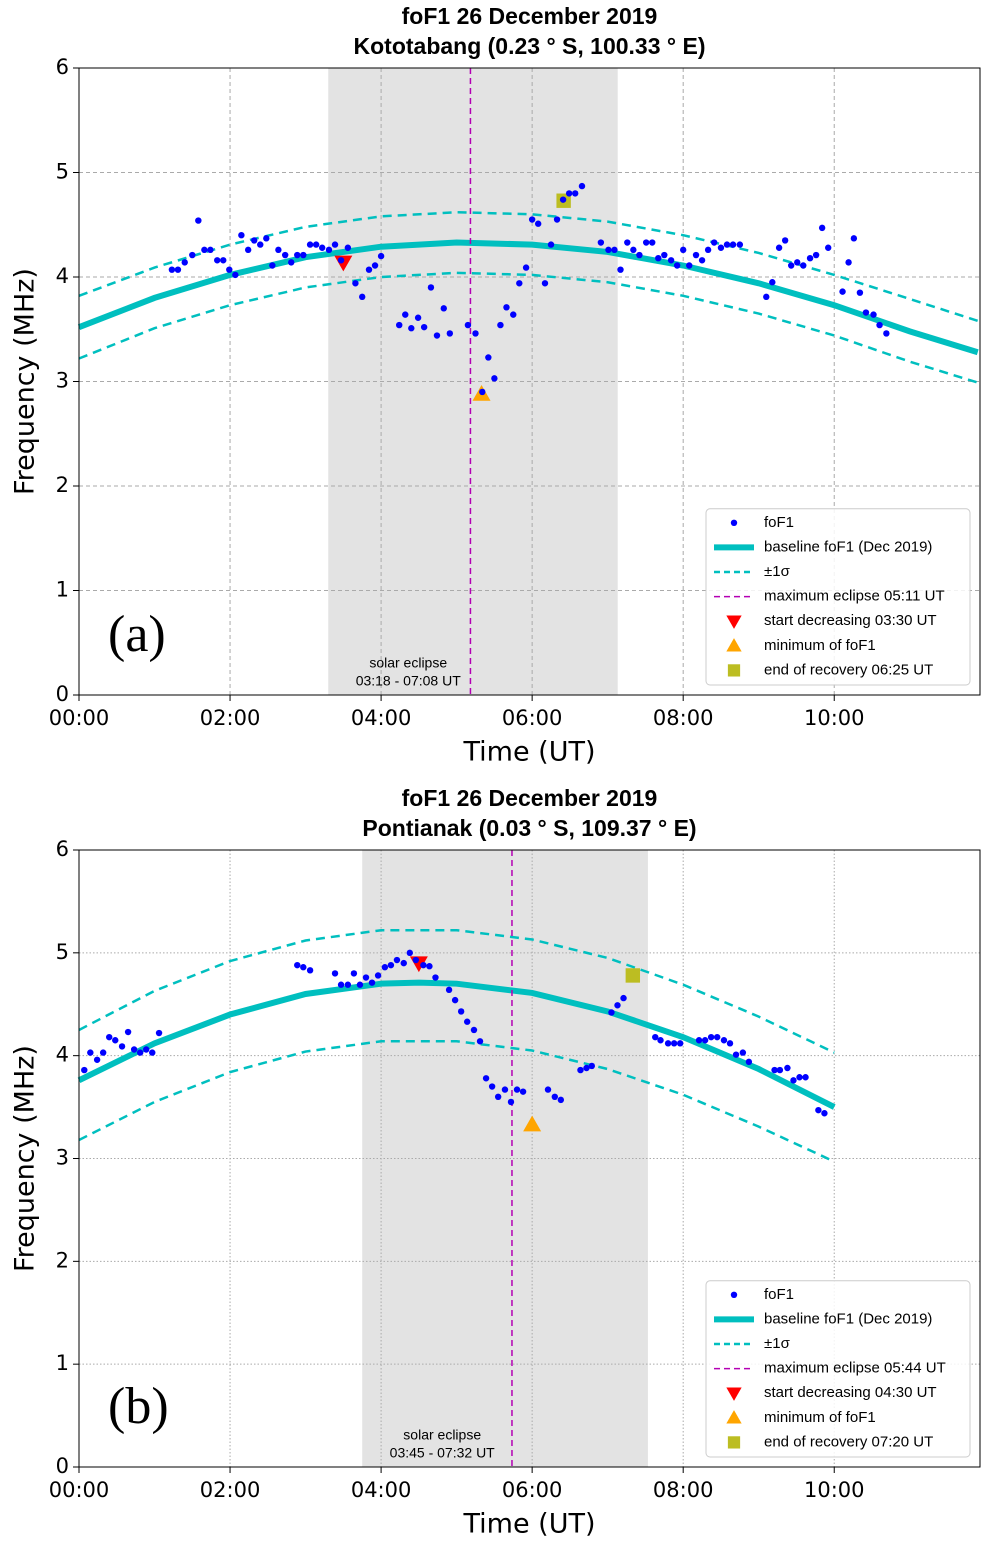 The width and height of the screenshot is (993, 1546). I want to click on y-tick-label: 1, so click(62, 1363).